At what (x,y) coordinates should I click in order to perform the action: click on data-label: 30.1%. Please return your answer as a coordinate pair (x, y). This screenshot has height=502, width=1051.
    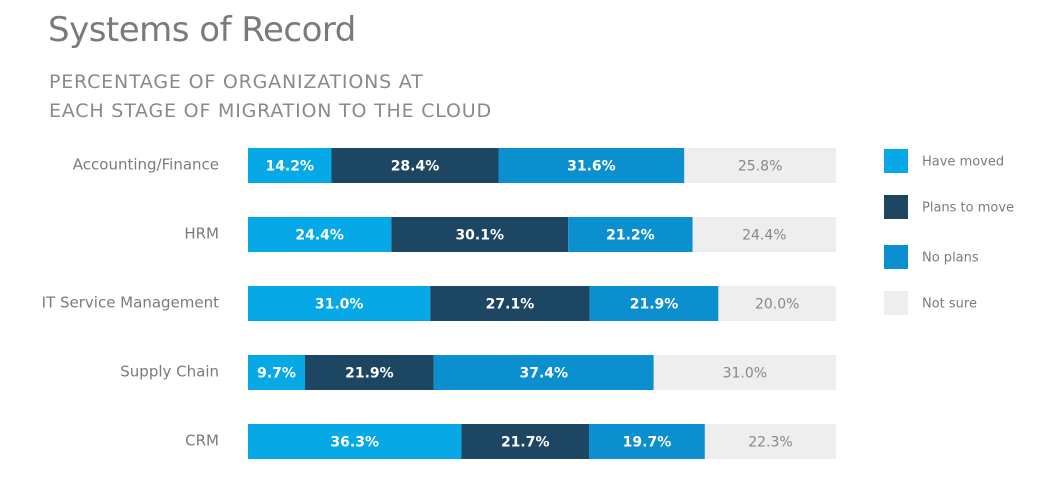
    Looking at the image, I should click on (479, 236).